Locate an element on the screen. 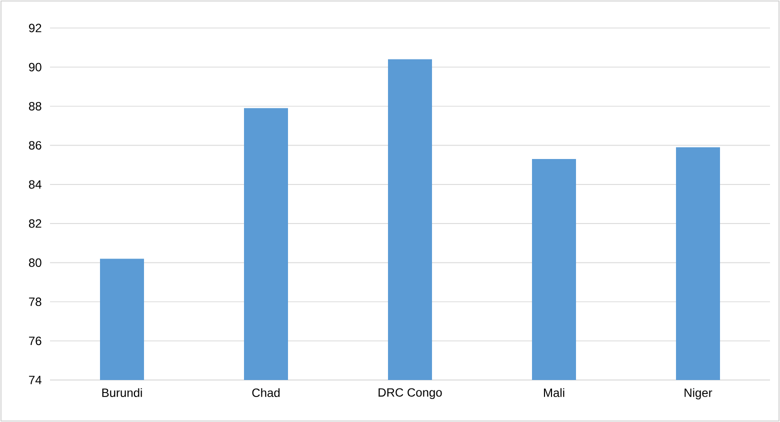 The image size is (780, 422). y-tick-label: 82 is located at coordinates (35, 223).